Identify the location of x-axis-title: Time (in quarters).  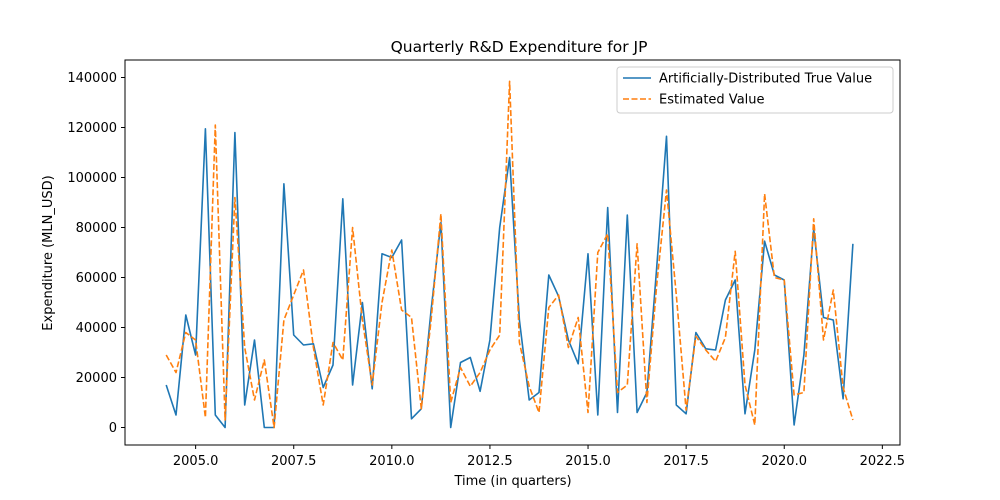
(512, 481).